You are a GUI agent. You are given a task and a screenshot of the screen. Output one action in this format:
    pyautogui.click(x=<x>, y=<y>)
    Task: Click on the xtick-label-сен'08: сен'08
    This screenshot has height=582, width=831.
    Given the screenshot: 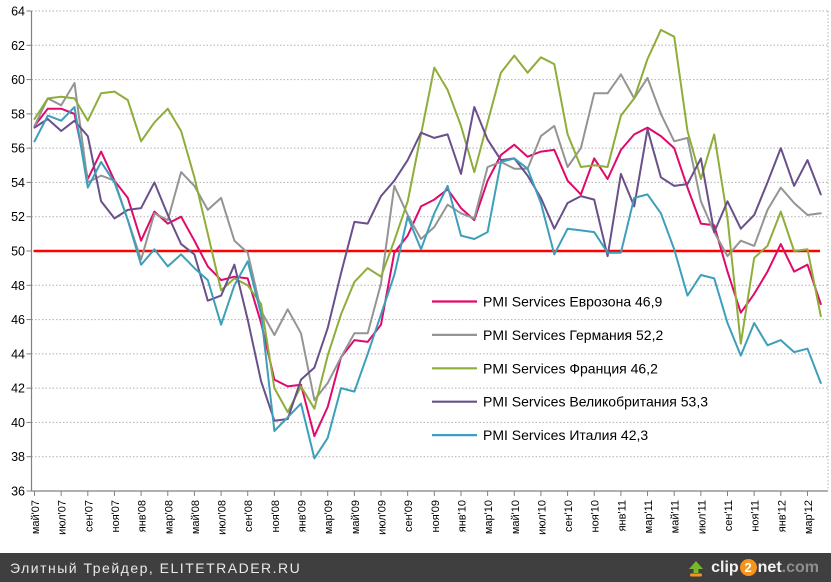 What is the action you would take?
    pyautogui.click(x=249, y=516)
    